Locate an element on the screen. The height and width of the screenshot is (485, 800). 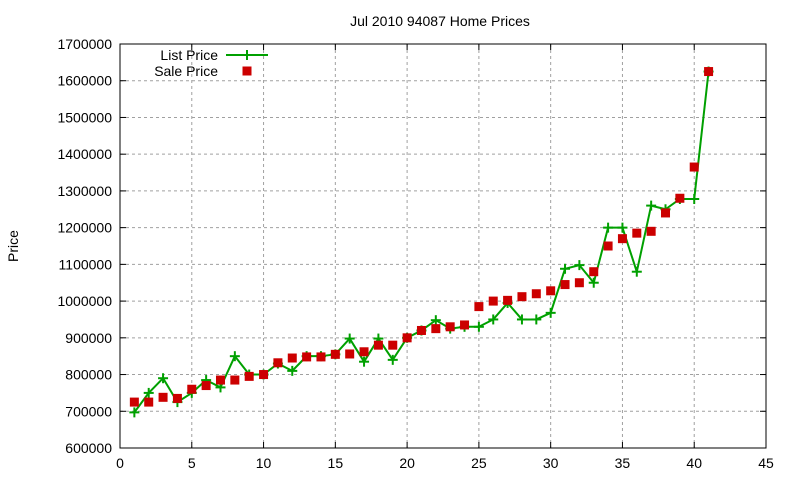
y-axis-label: Price is located at coordinates (13, 246).